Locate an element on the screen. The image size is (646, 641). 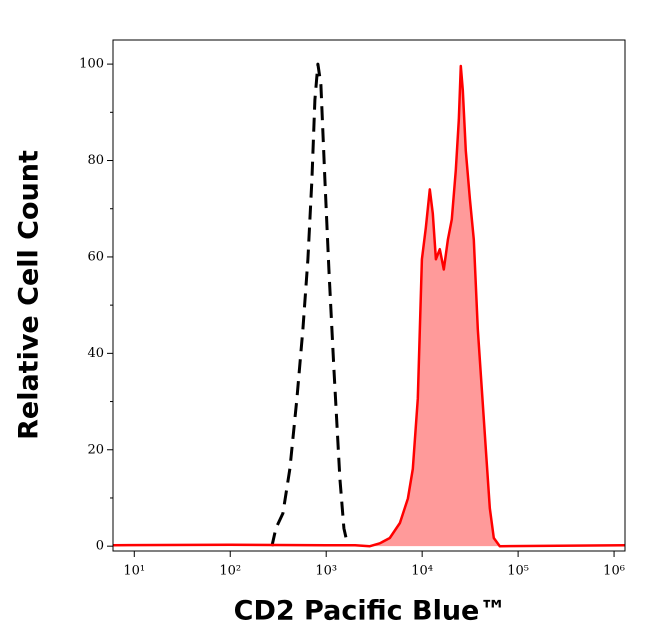
x-axis-title: CD2 Pacific Blue™ is located at coordinates (370, 611).